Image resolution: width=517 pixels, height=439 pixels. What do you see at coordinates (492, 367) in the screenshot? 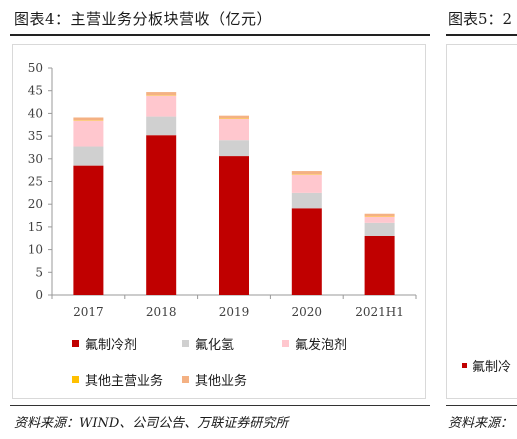
I see `next-legend-label: 氟制冷` at bounding box center [492, 367].